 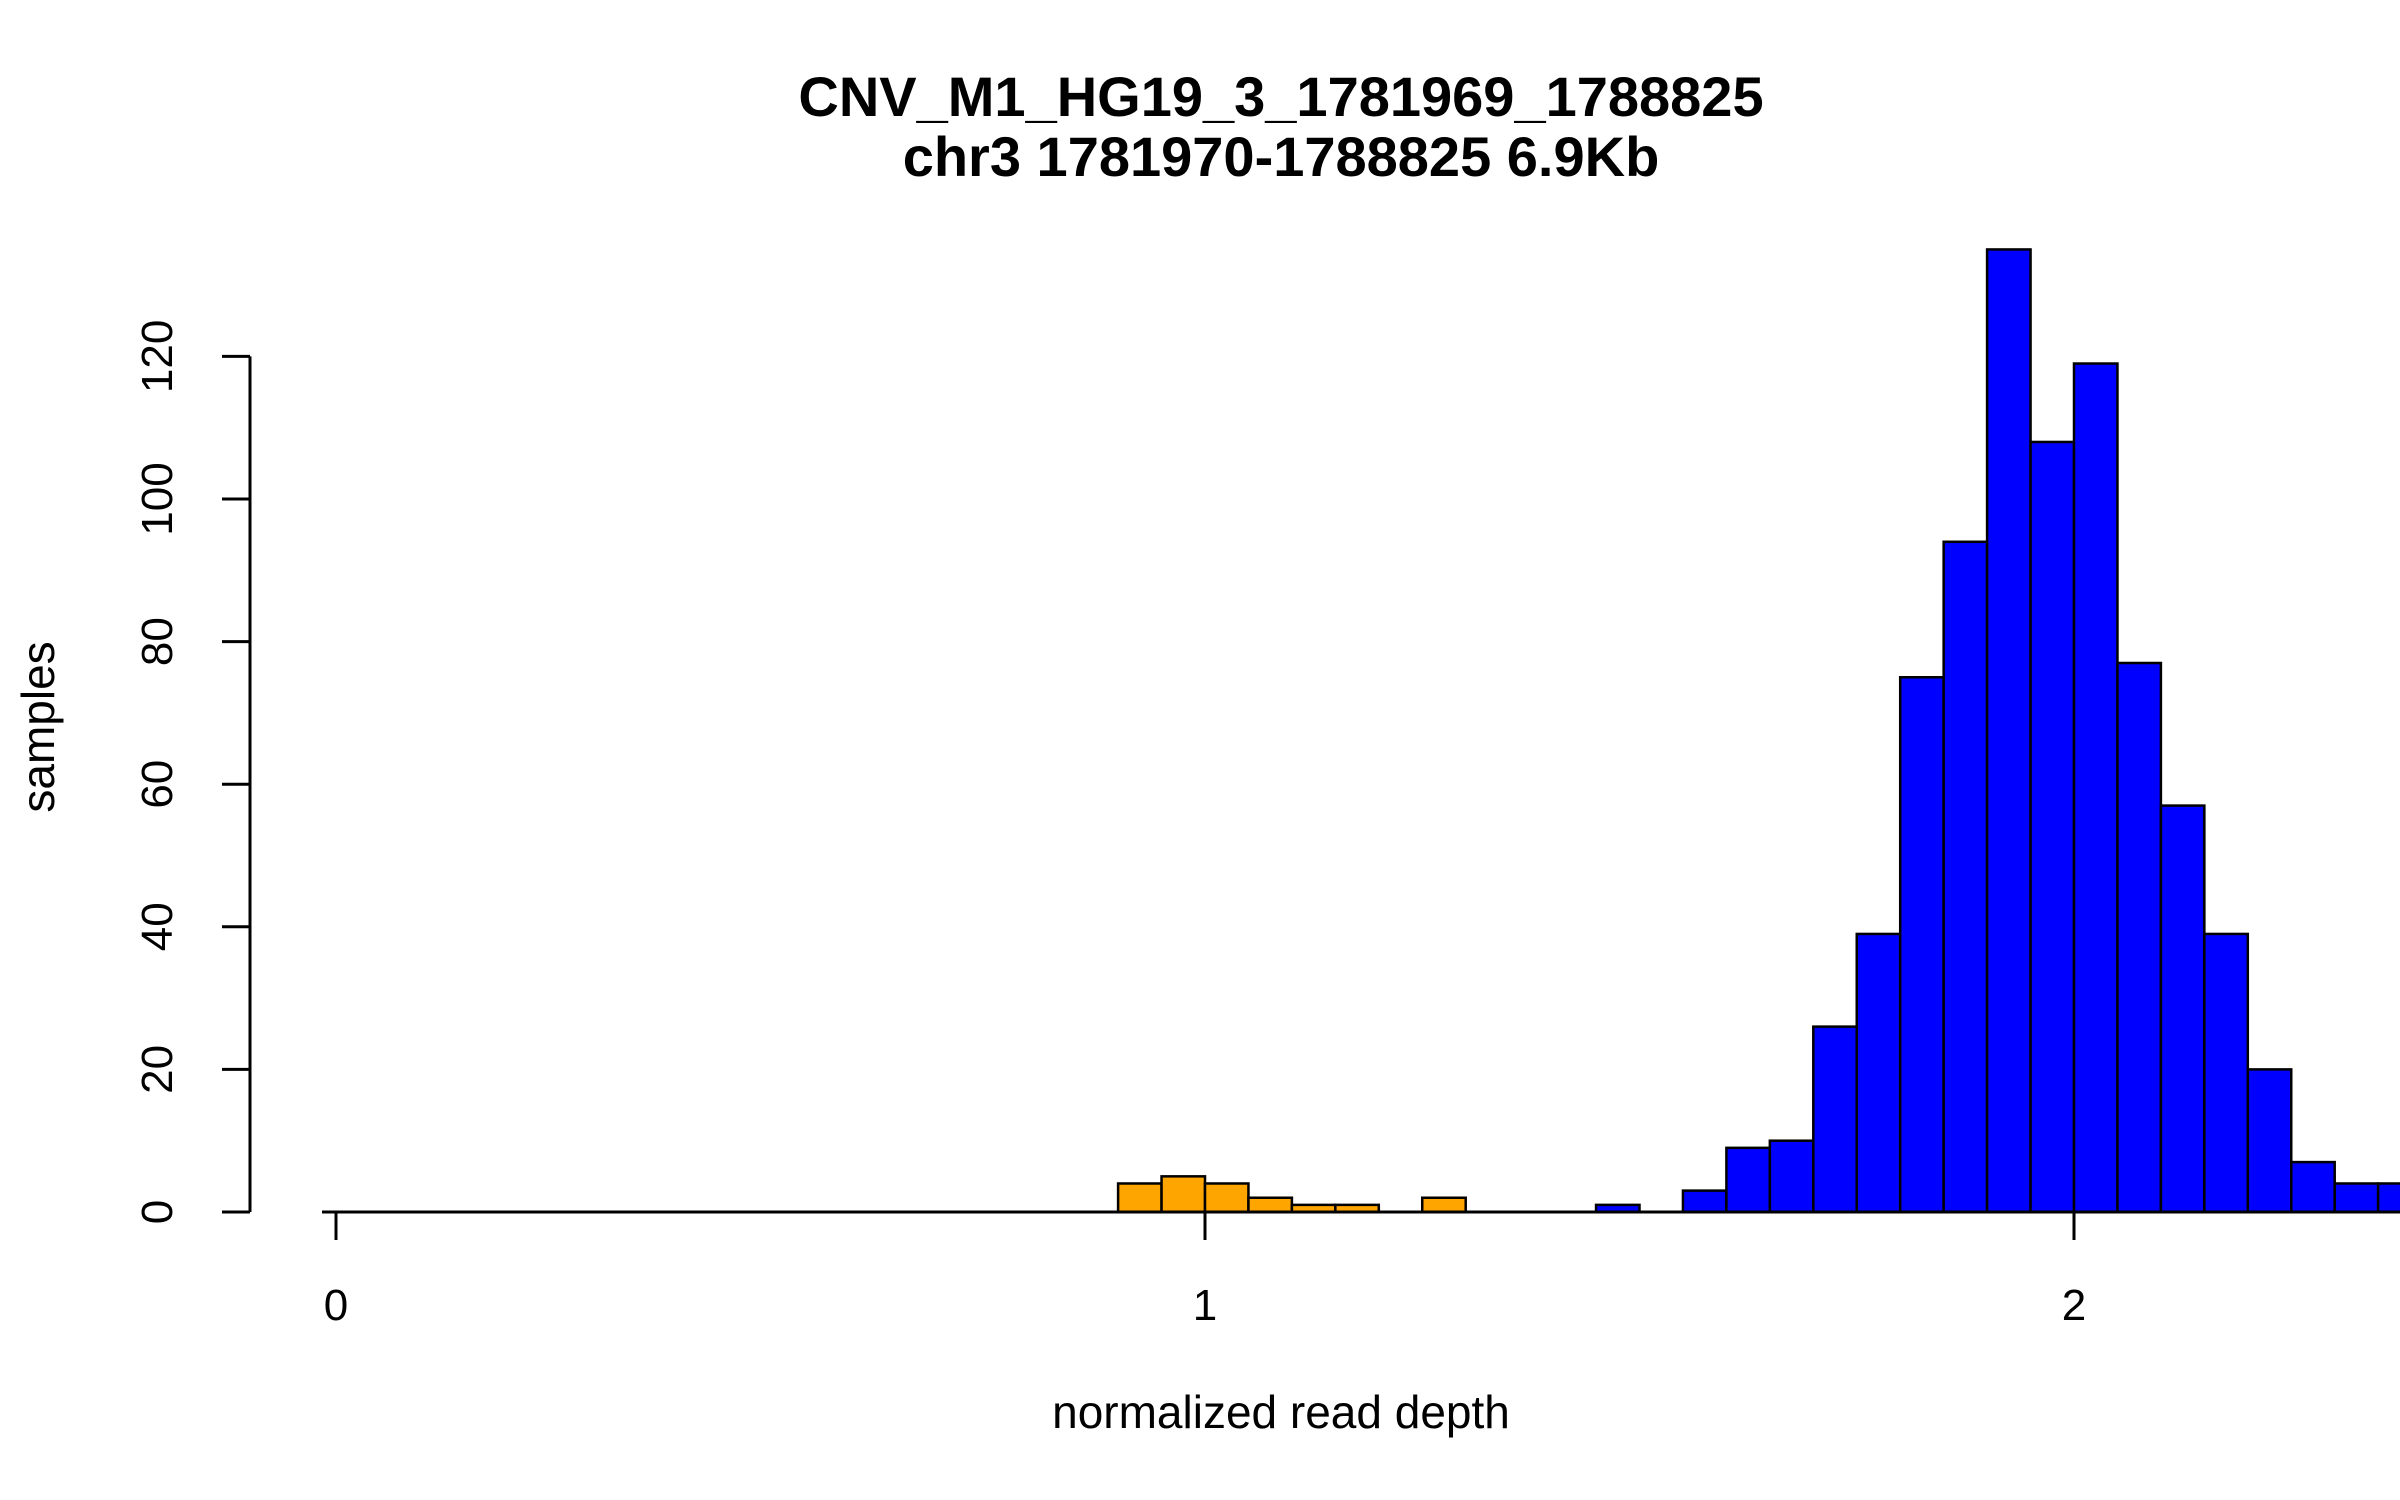 What do you see at coordinates (157, 1069) in the screenshot?
I see `y-tick-label: 20` at bounding box center [157, 1069].